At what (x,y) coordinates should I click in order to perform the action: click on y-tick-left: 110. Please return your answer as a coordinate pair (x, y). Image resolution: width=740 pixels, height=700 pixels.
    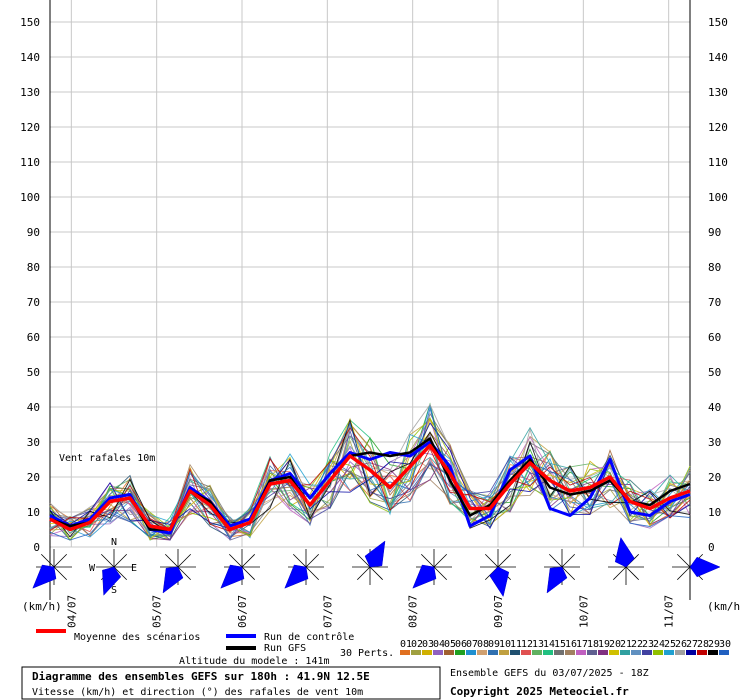
    Looking at the image, I should click on (30, 162).